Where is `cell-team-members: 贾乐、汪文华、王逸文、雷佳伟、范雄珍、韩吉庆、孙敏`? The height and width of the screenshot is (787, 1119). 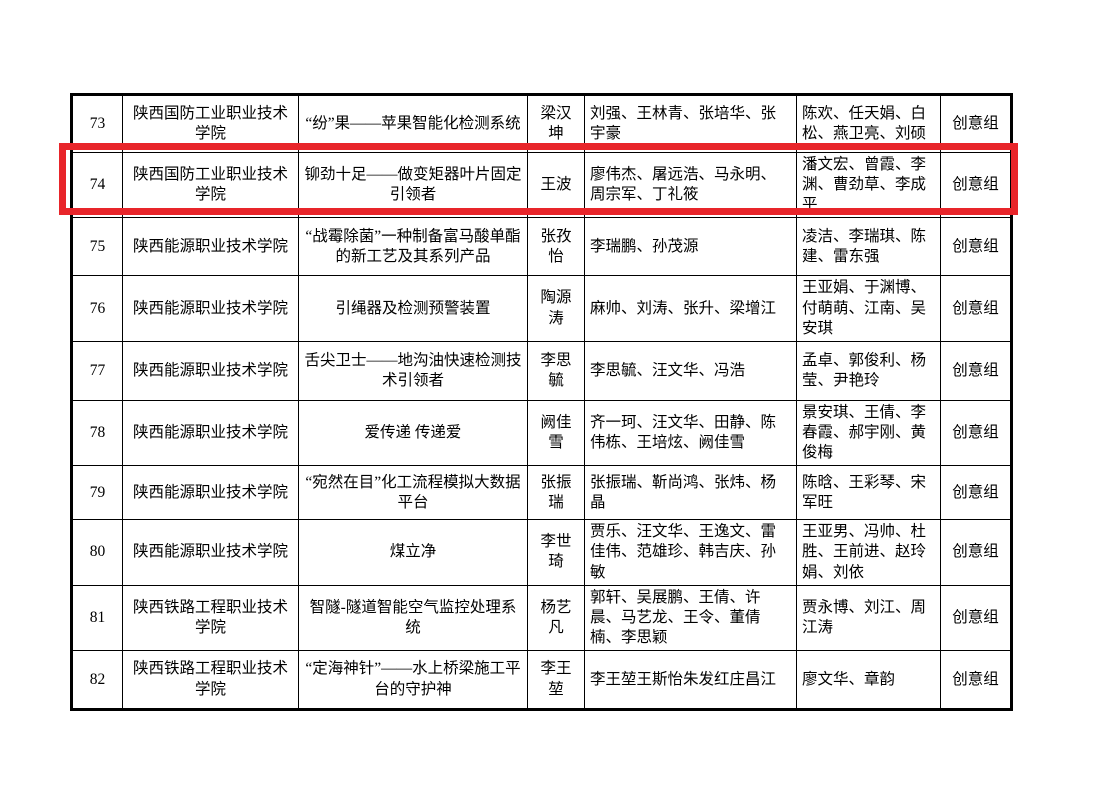
cell-team-members: 贾乐、汪文华、王逸文、雷佳伟、范雄珍、韩吉庆、孙敏 is located at coordinates (690, 552).